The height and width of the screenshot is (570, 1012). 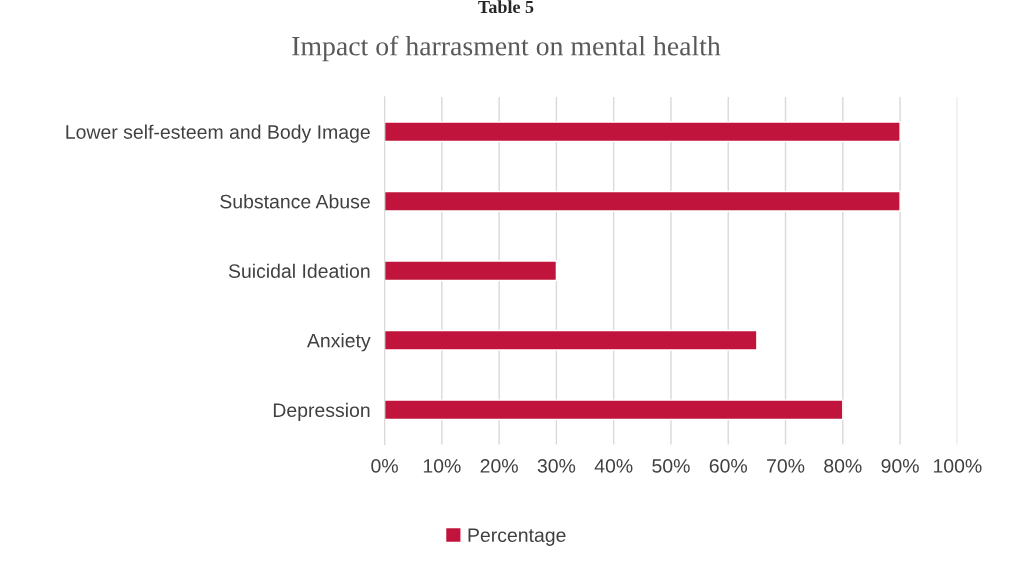 What do you see at coordinates (556, 466) in the screenshot?
I see `x-tick-label: 30%` at bounding box center [556, 466].